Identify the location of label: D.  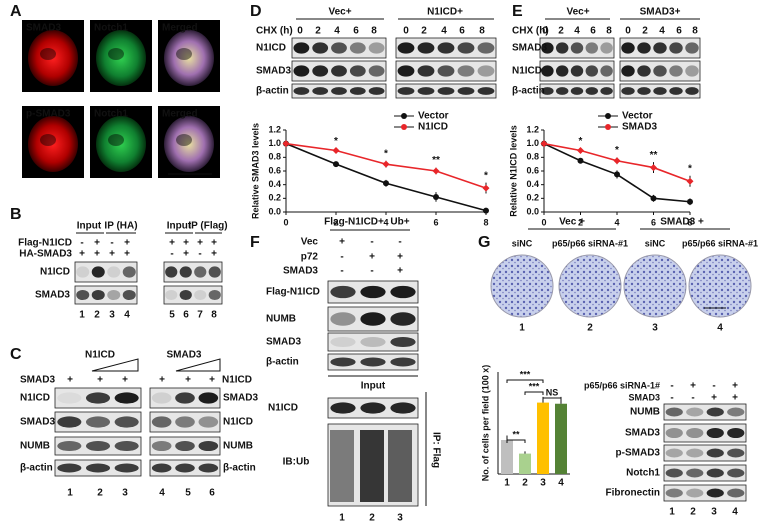
(256, 11).